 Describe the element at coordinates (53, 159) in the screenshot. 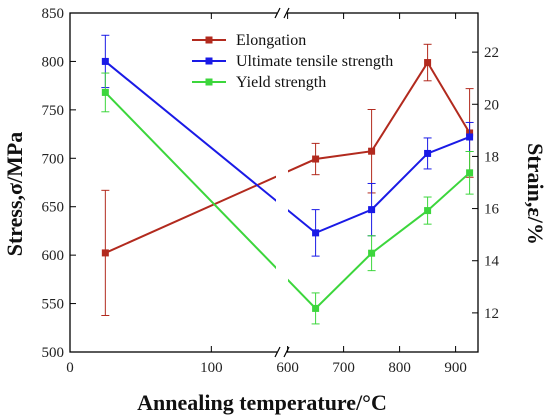

I see `y-left-tick-label: 700` at that location.